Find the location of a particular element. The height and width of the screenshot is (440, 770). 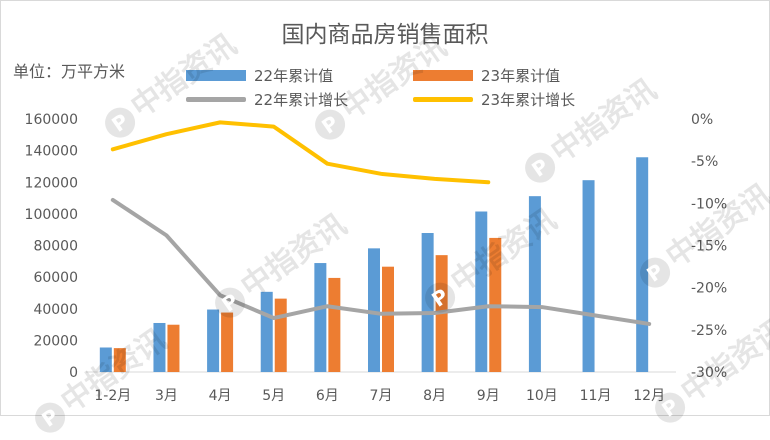

y-left-tick-label: 140000 is located at coordinates (51, 152).